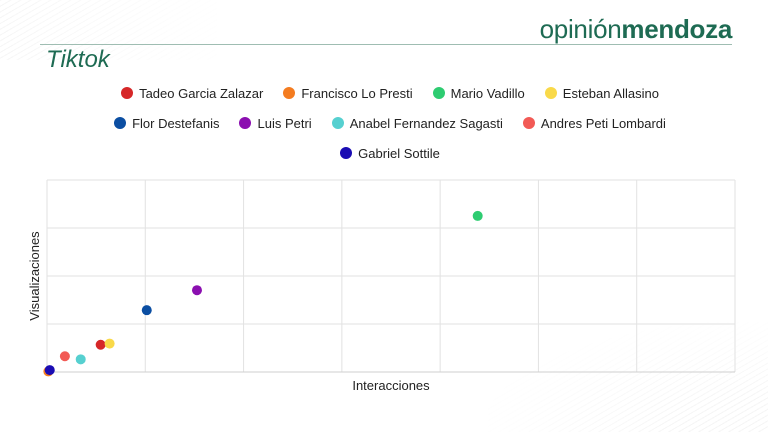 The height and width of the screenshot is (432, 768). What do you see at coordinates (176, 123) in the screenshot?
I see `legend-label: Flor Destefanis` at bounding box center [176, 123].